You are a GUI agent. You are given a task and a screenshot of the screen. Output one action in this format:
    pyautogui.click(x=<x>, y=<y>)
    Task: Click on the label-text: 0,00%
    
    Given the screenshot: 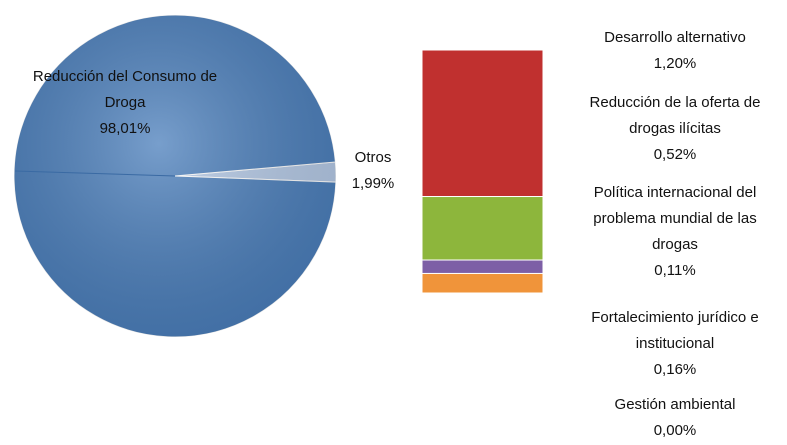 What is the action you would take?
    pyautogui.click(x=675, y=430)
    